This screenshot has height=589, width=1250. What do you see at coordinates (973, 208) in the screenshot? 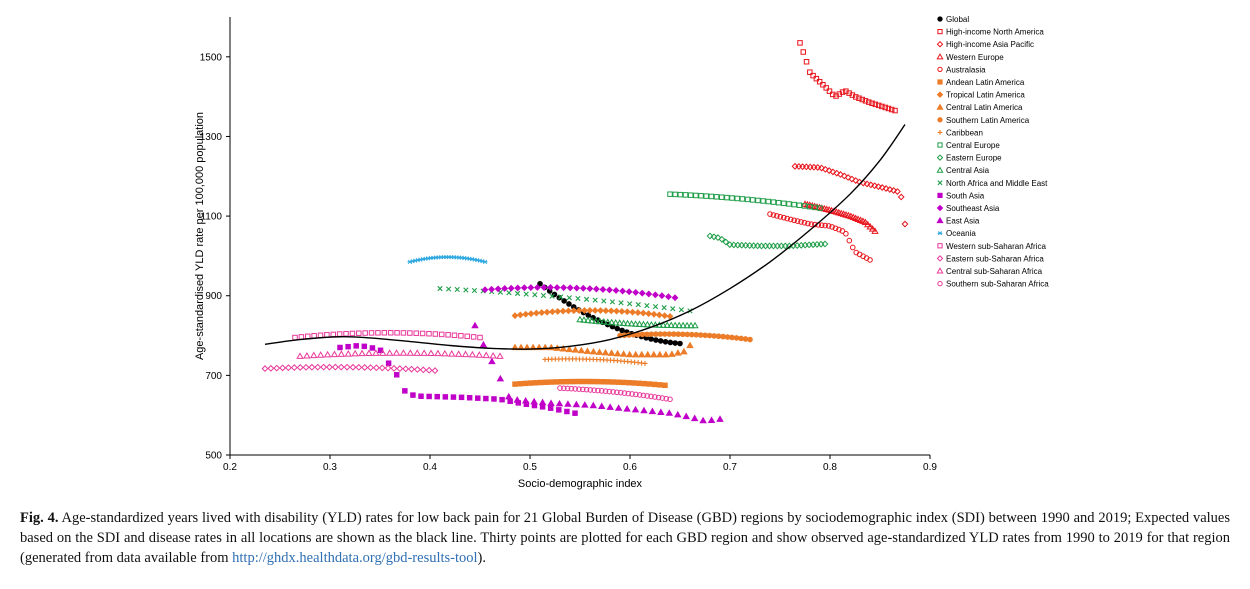
I see `legend-label: Southeast Asia` at bounding box center [973, 208].